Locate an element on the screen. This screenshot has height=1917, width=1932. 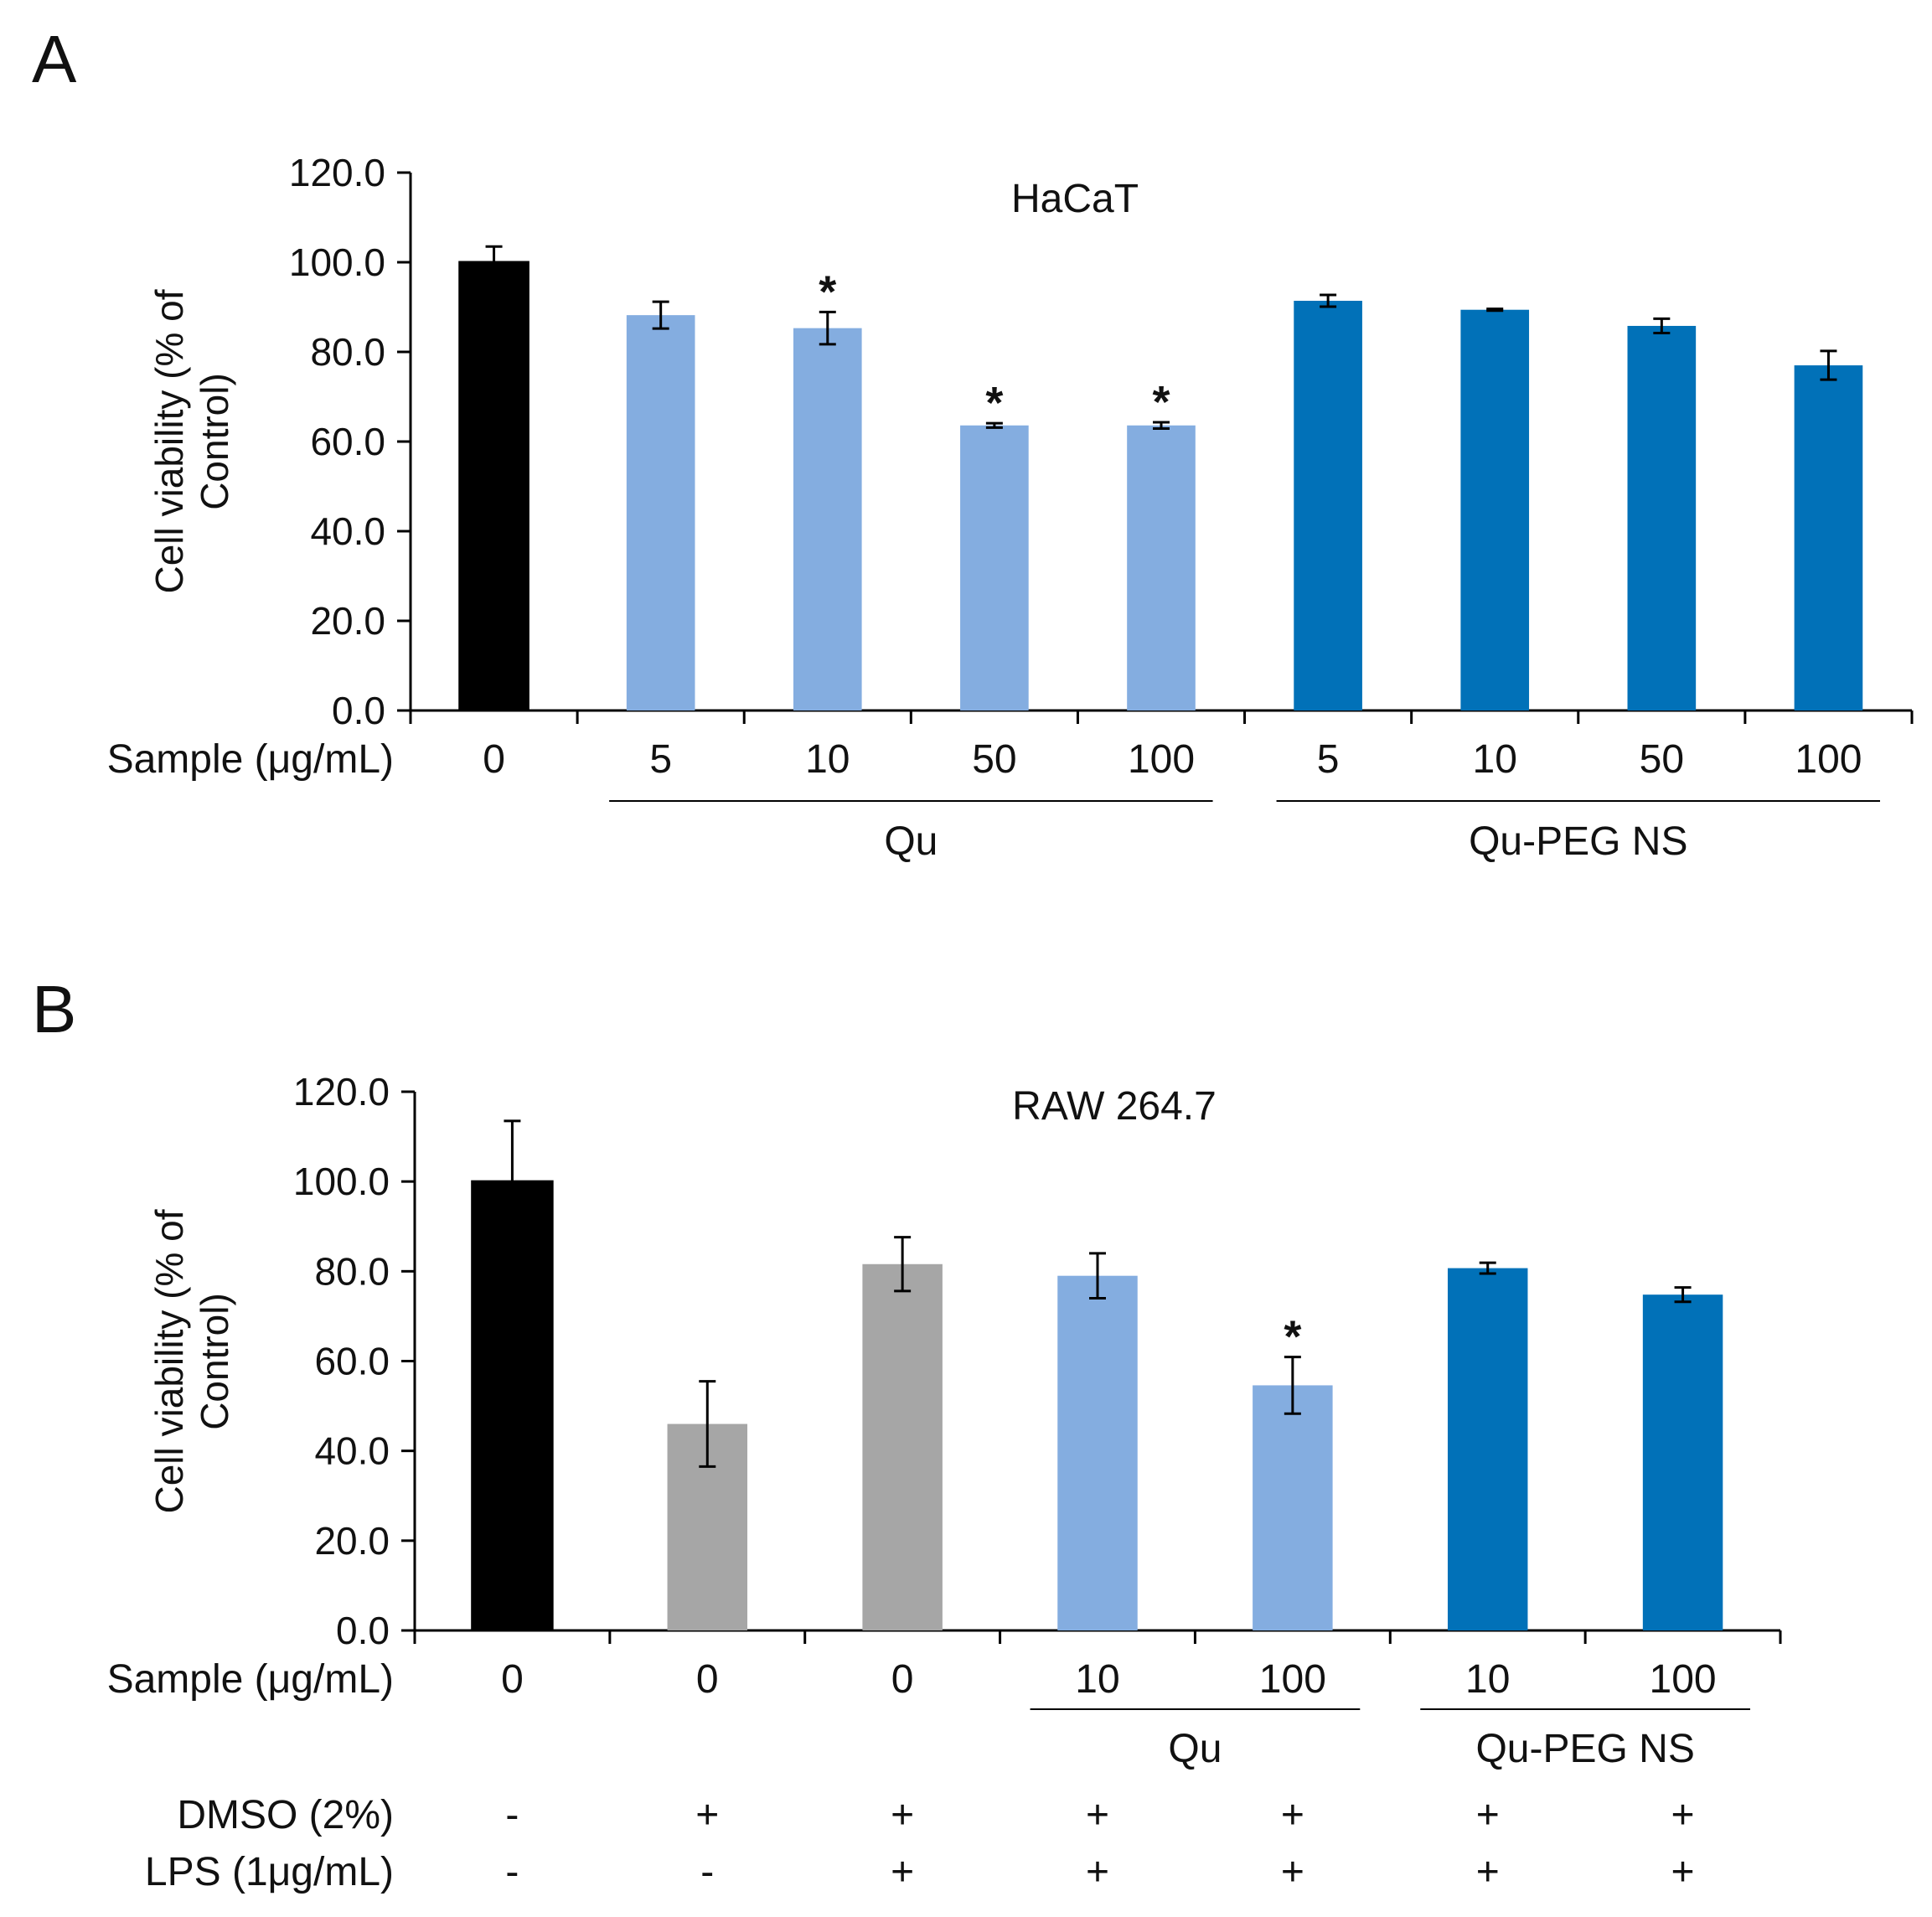
chart-title: HaCaT is located at coordinates (1075, 199).